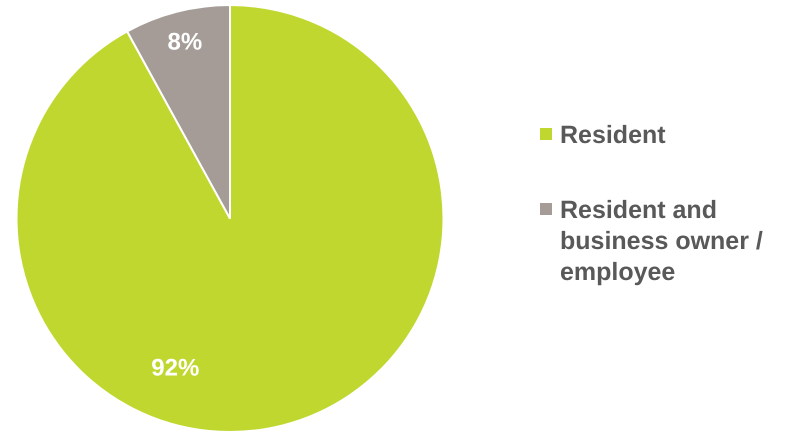 This screenshot has height=437, width=796. What do you see at coordinates (662, 241) in the screenshot?
I see `legend-label: Resident and business owner / employee` at bounding box center [662, 241].